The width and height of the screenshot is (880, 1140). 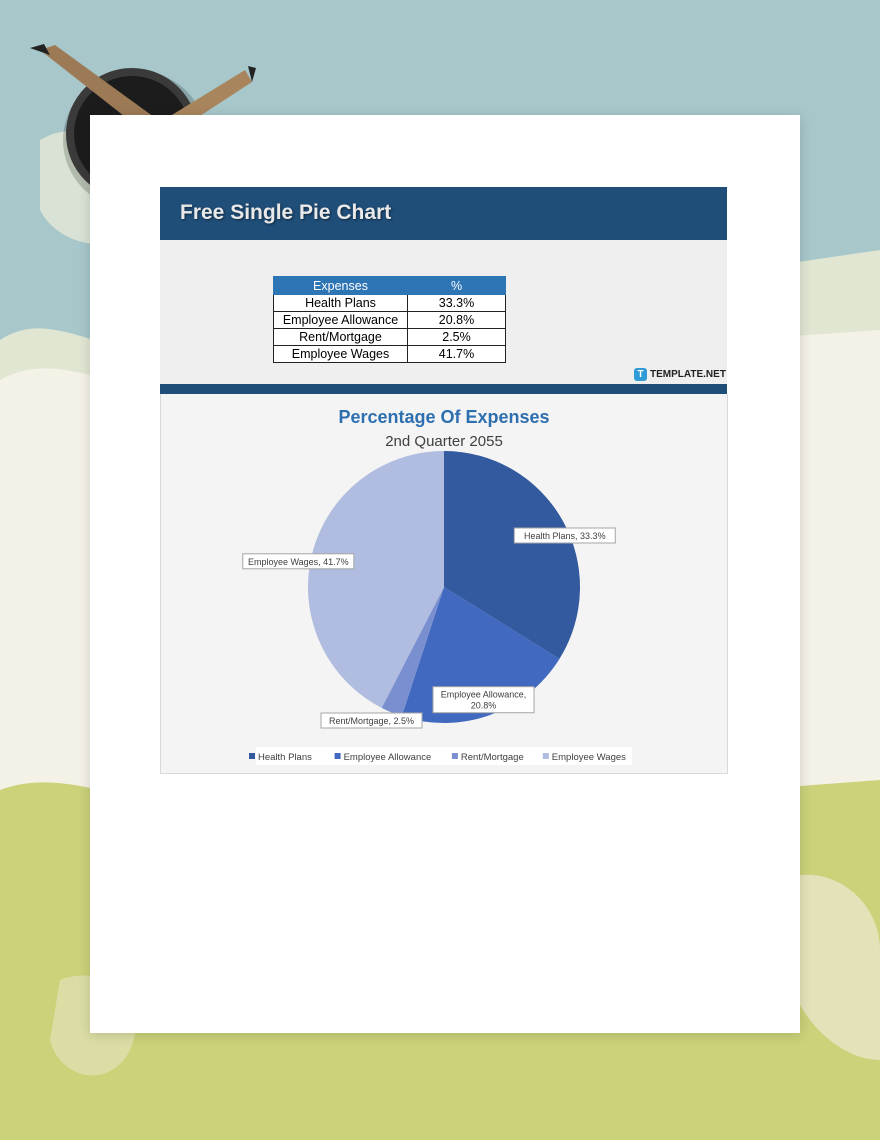 I want to click on row-label: Employee Allowance, so click(x=340, y=320).